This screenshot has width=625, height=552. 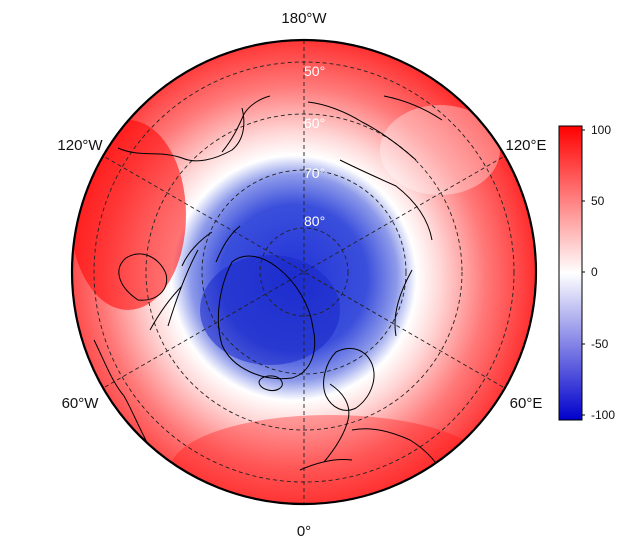 What do you see at coordinates (314, 71) in the screenshot?
I see `lat-label-50: 50°` at bounding box center [314, 71].